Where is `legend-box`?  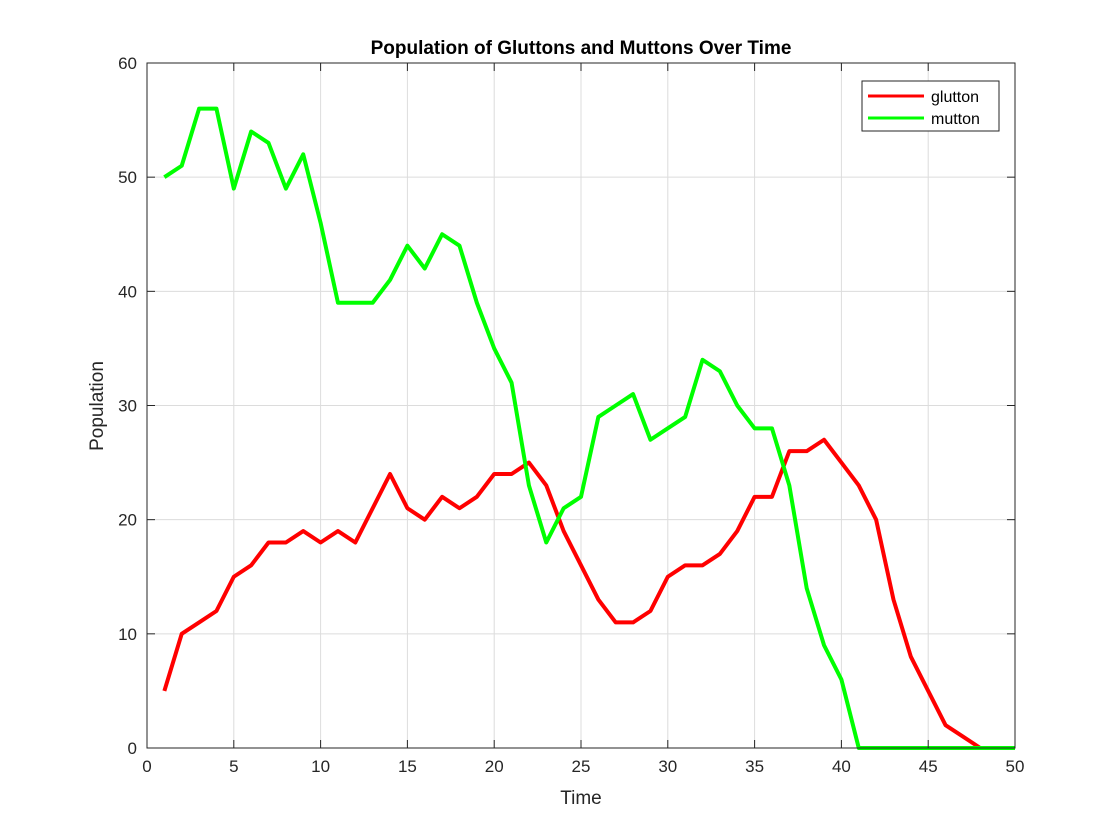 legend-box is located at coordinates (930, 106).